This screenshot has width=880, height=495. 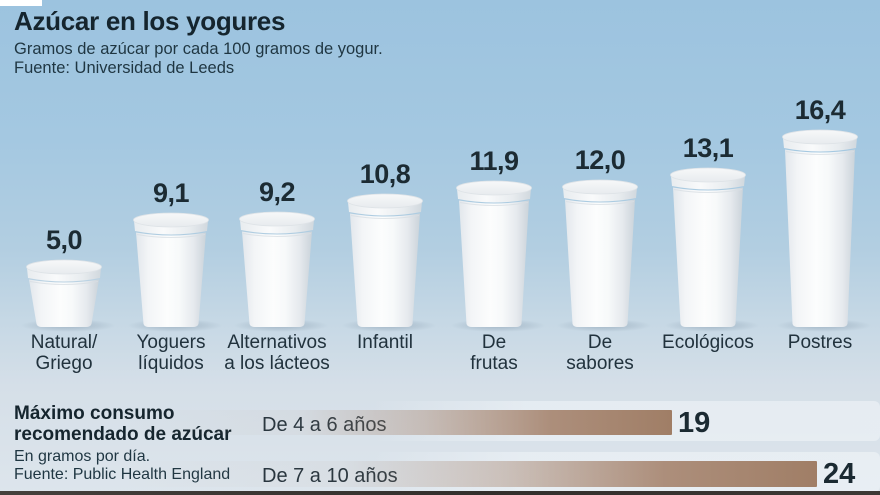 What do you see at coordinates (150, 21) in the screenshot?
I see `page-title: Azúcar en los yogures` at bounding box center [150, 21].